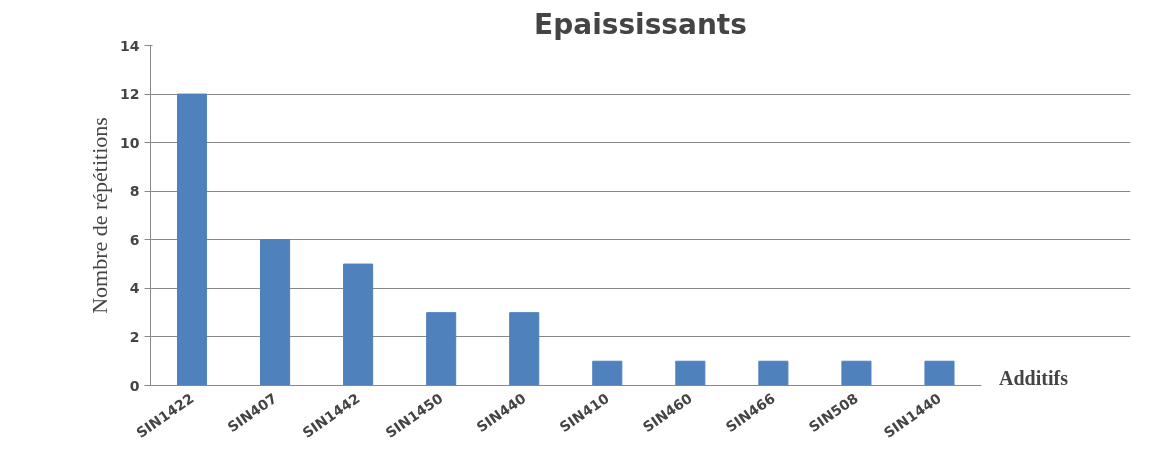 The image size is (1159, 455). What do you see at coordinates (134, 191) in the screenshot?
I see `y-tick-label: 8` at bounding box center [134, 191].